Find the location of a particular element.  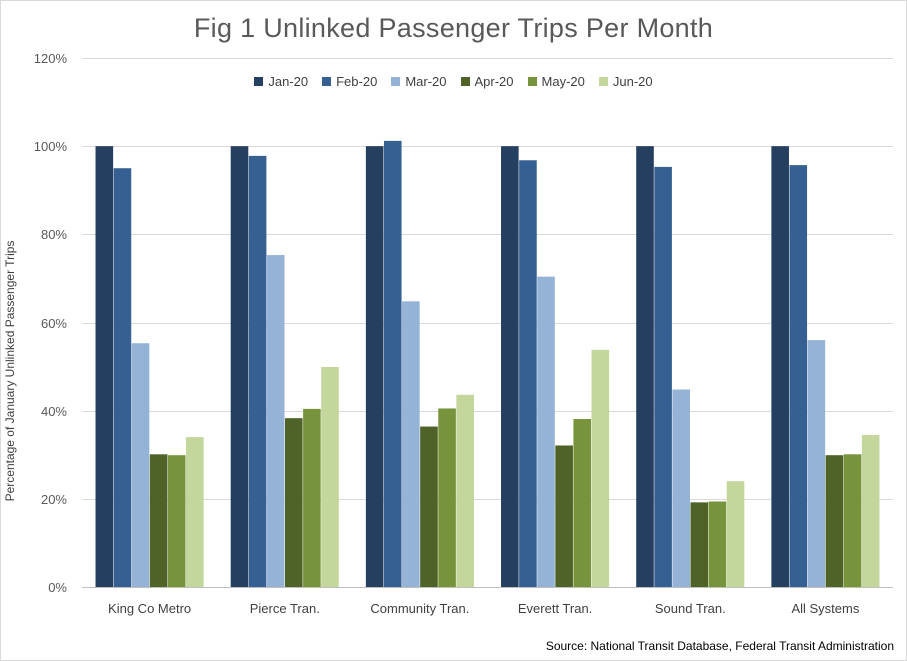

x-category-label-3: Everett Tran. is located at coordinates (555, 608).